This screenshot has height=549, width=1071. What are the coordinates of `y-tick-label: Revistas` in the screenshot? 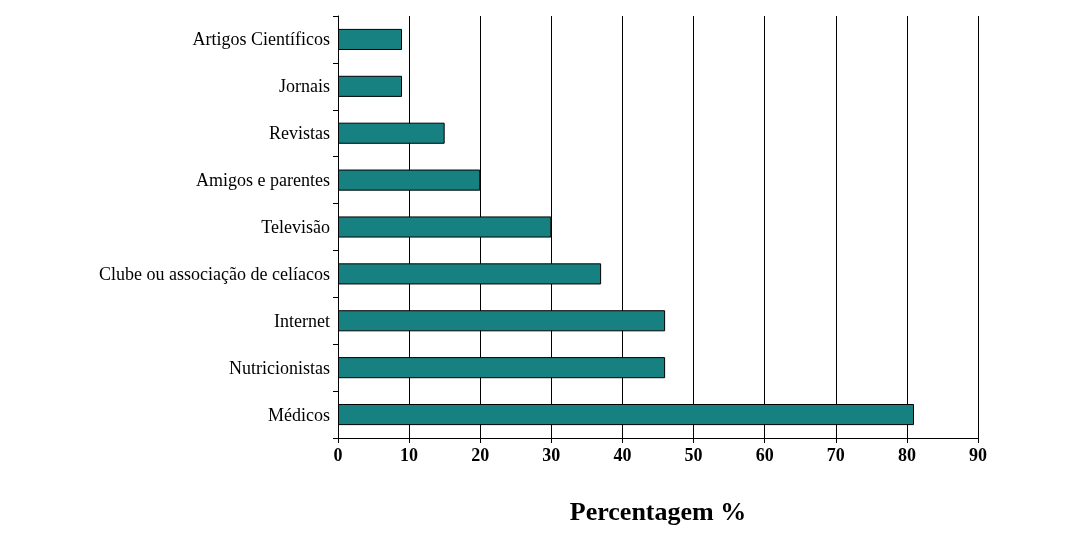 It's located at (299, 133).